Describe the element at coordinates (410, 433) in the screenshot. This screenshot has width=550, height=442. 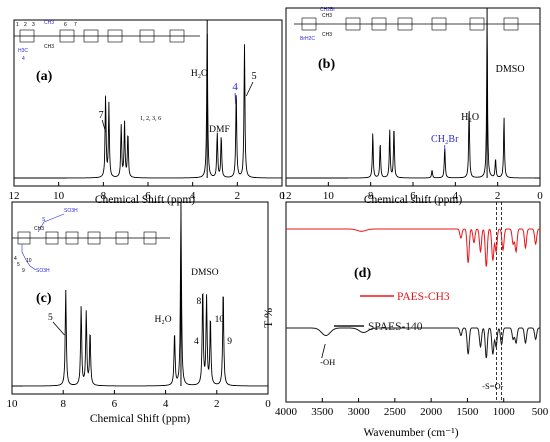
I see `x-axis-title-d: Wavenumber (cm⁻¹)` at that location.